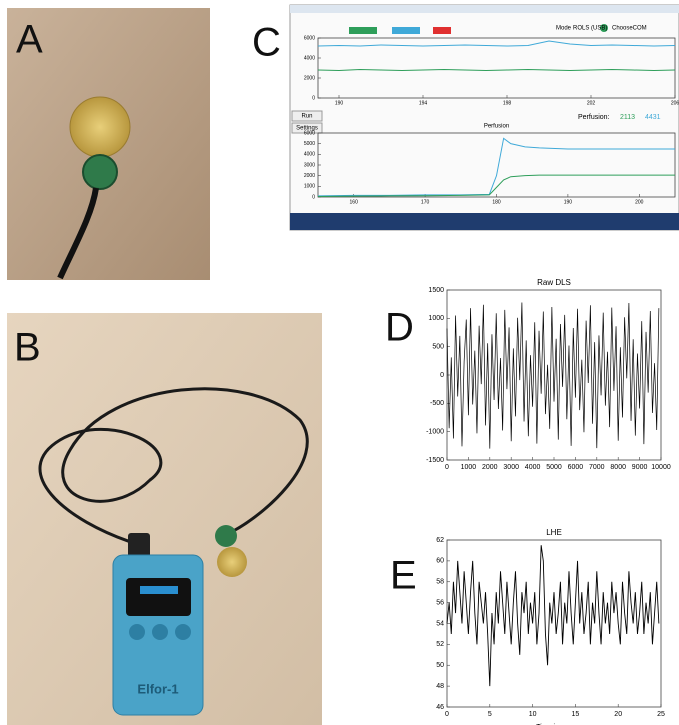 The image size is (679, 725). I want to click on y-tick-label: -1500, so click(435, 460).